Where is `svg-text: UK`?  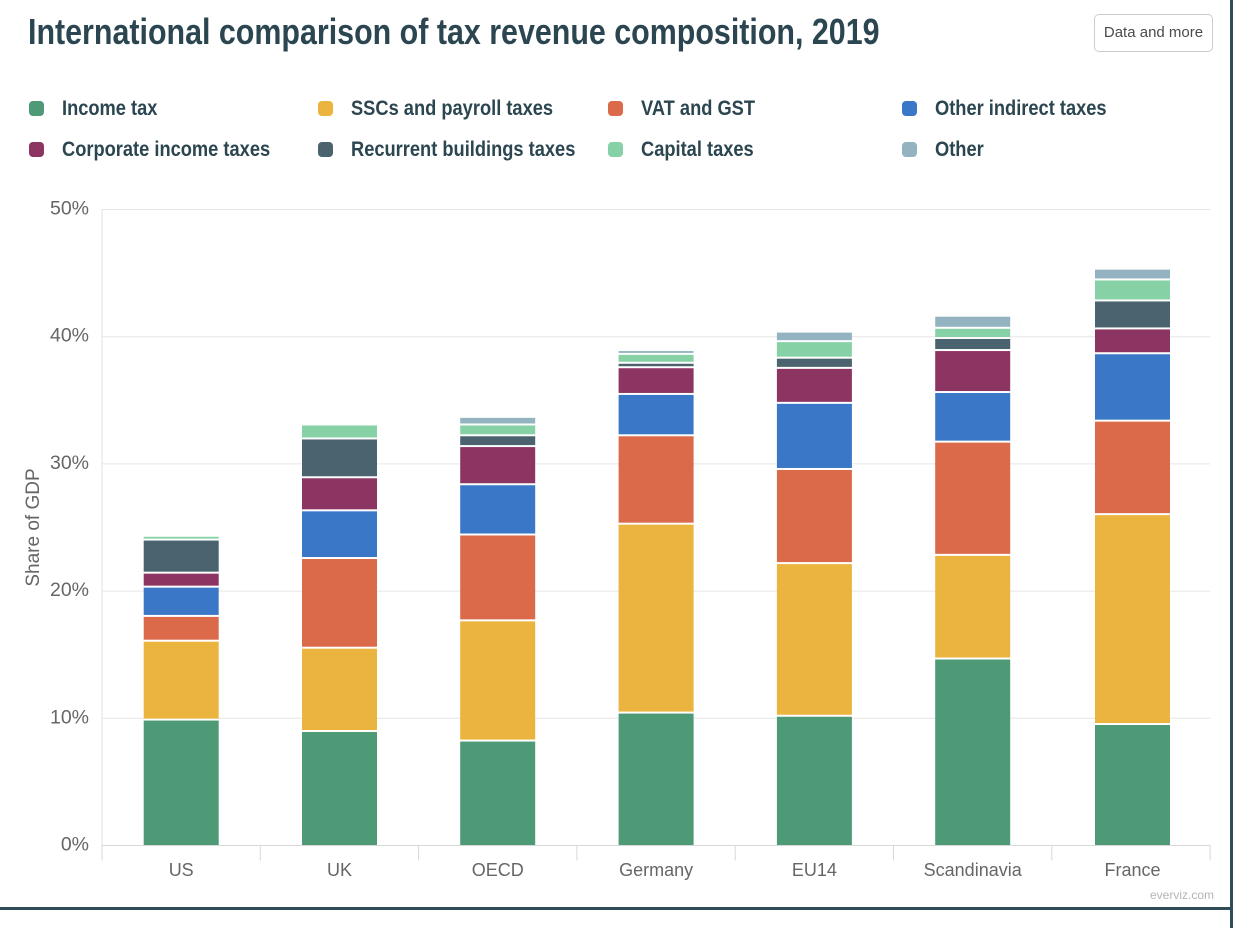 svg-text: UK is located at coordinates (339, 870).